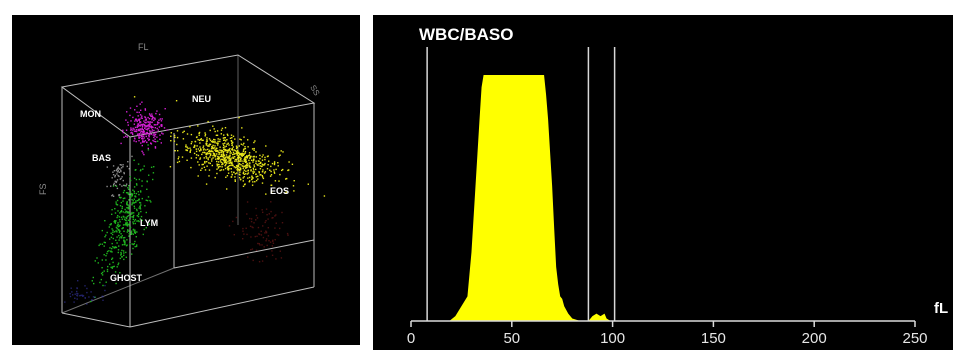  I want to click on cluster-label-eos: EOS, so click(279, 191).